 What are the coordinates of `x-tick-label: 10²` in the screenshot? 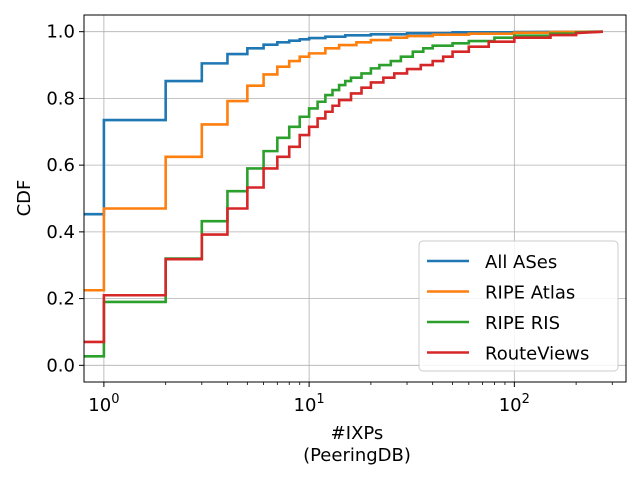 It's located at (514, 404).